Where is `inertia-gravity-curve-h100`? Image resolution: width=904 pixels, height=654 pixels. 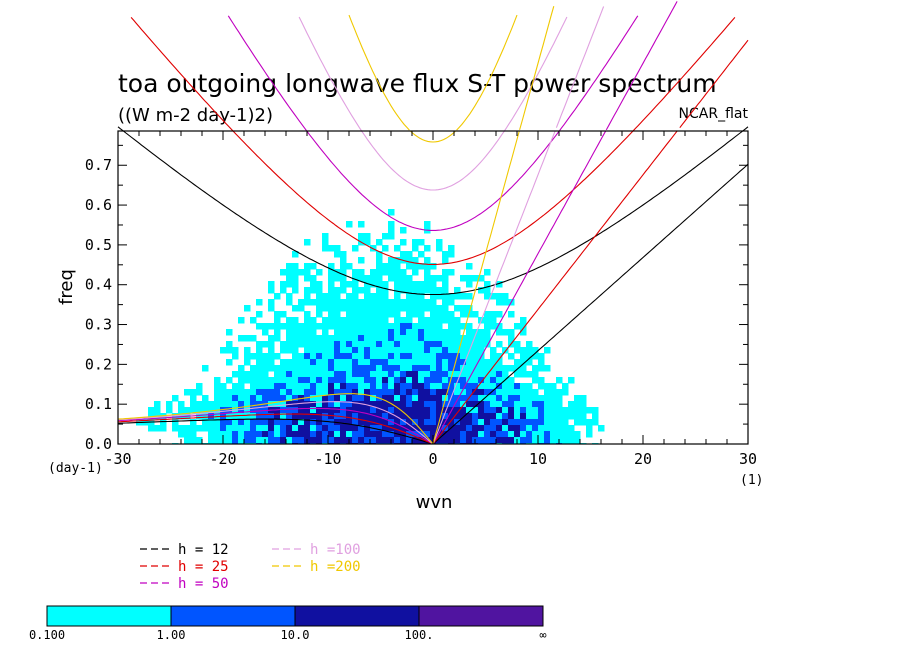
inertia-gravity-curve-h100 is located at coordinates (433, 161).